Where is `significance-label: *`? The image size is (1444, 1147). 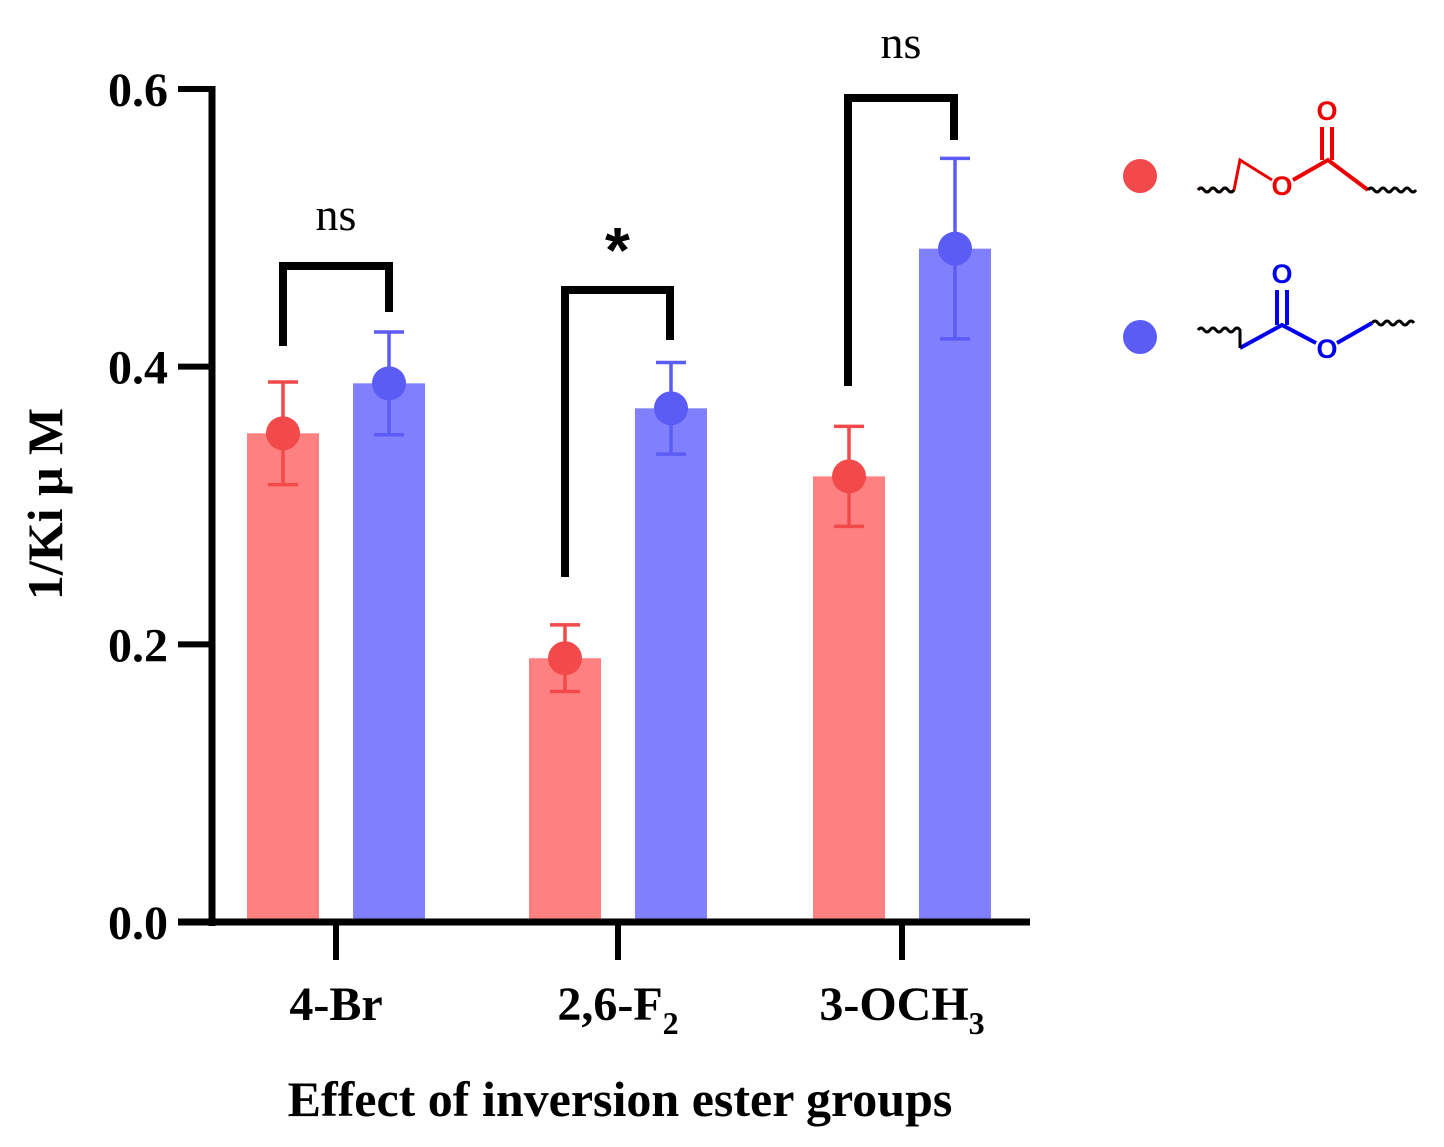 significance-label: * is located at coordinates (617, 250).